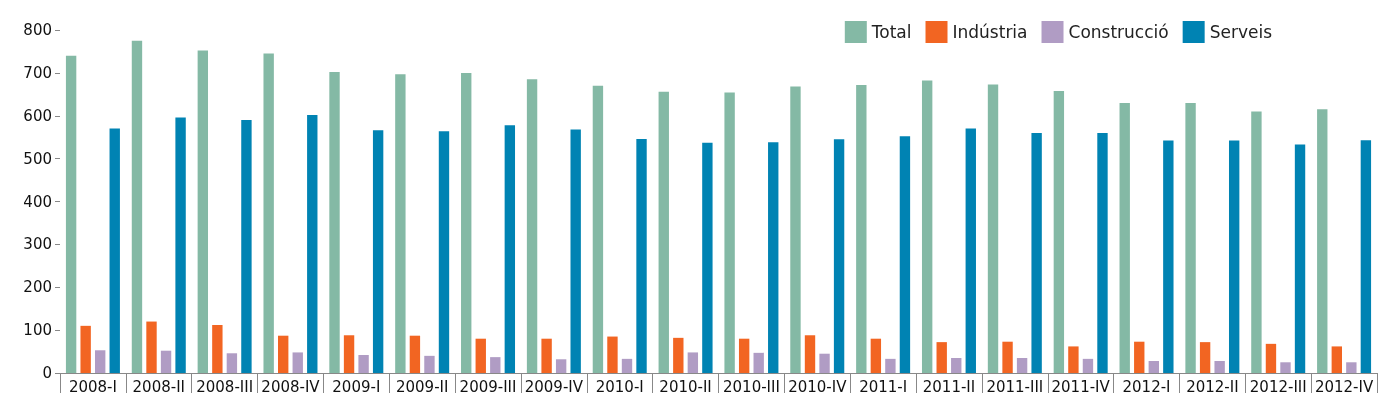  Describe the element at coordinates (422, 386) in the screenshot. I see `x-tick-label: 2009-II` at that location.